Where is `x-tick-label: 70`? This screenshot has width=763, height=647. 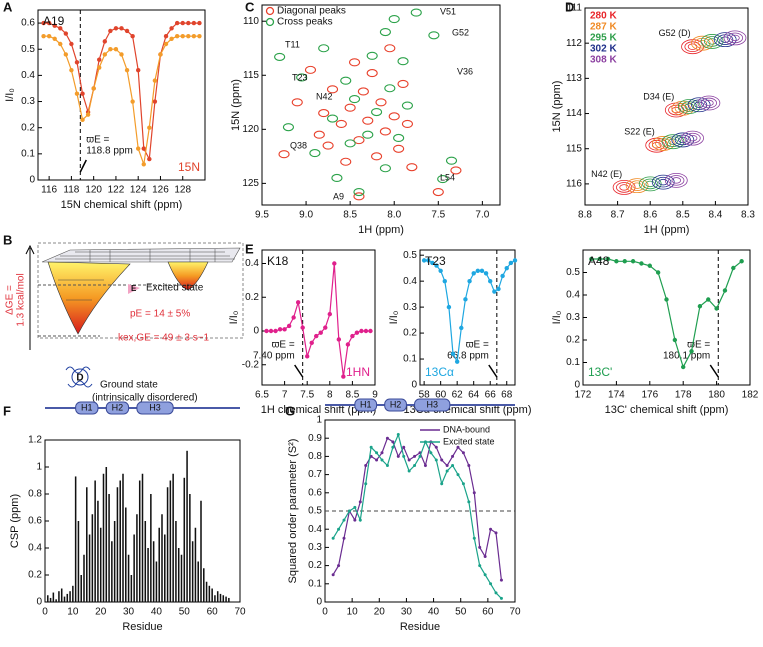 x-tick-label: 70 is located at coordinates (515, 612).